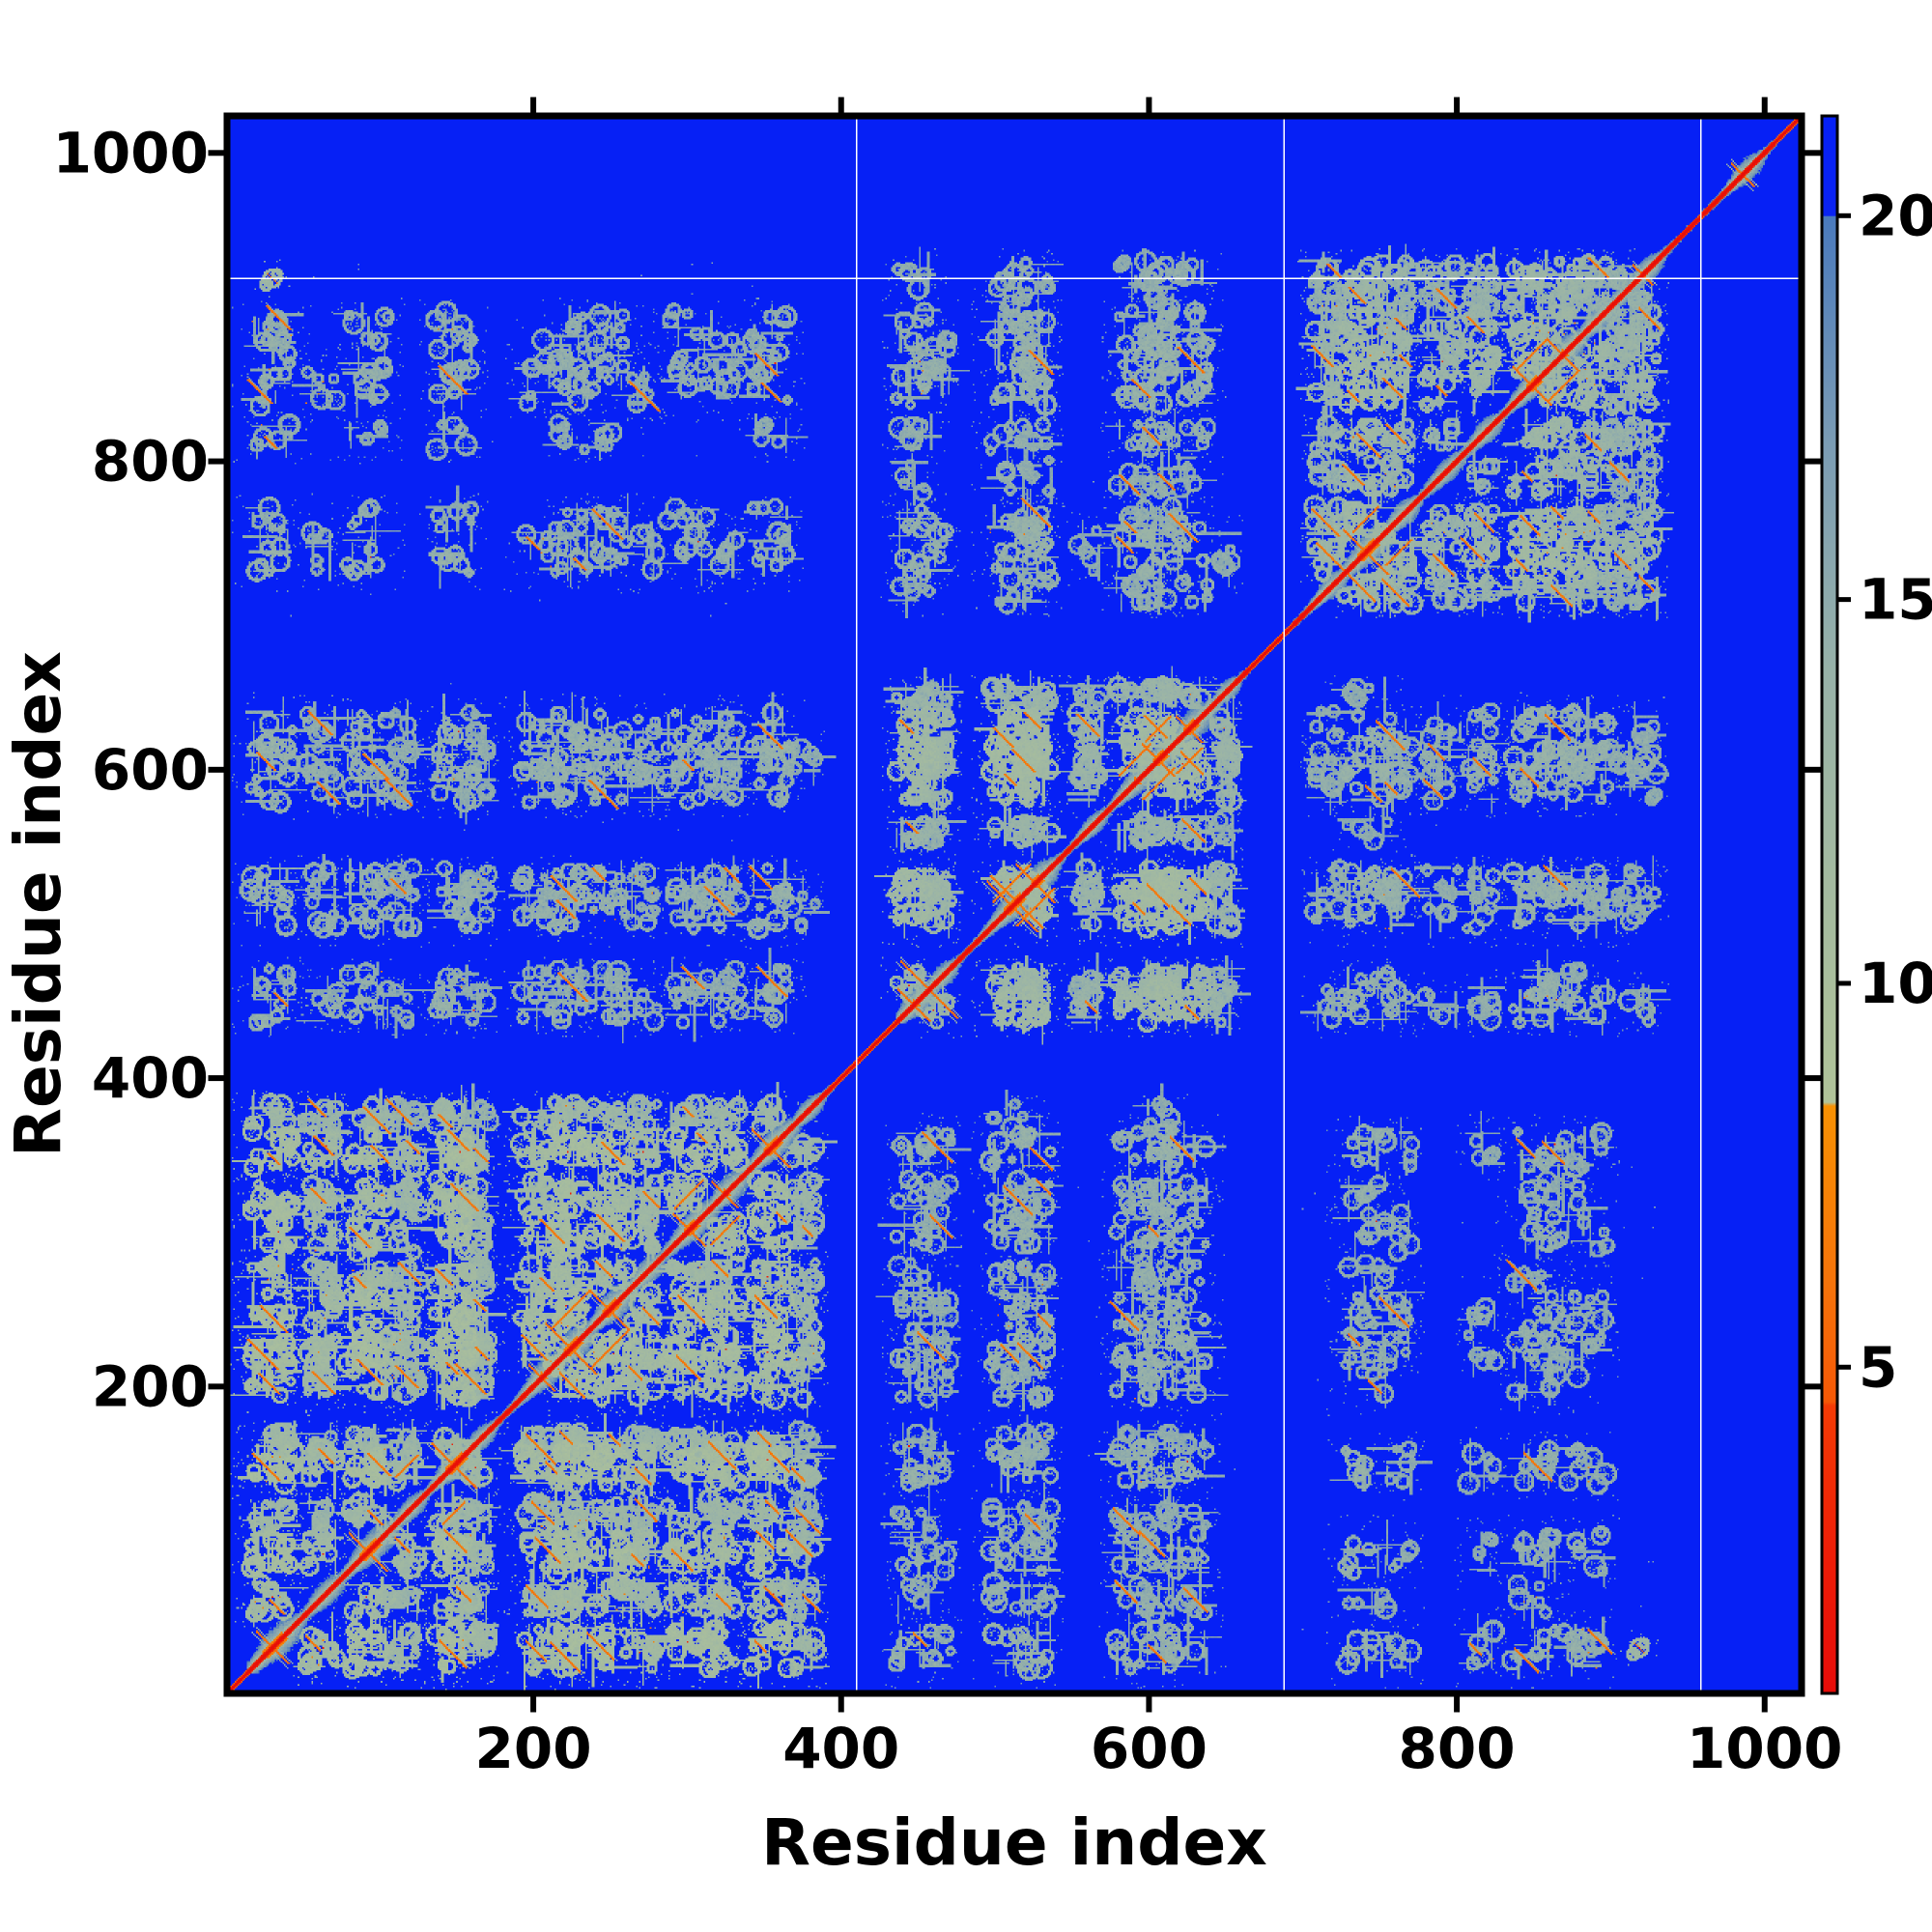 The width and height of the screenshot is (1932, 1932). What do you see at coordinates (1149, 1748) in the screenshot?
I see `x-tick-label: 600` at bounding box center [1149, 1748].